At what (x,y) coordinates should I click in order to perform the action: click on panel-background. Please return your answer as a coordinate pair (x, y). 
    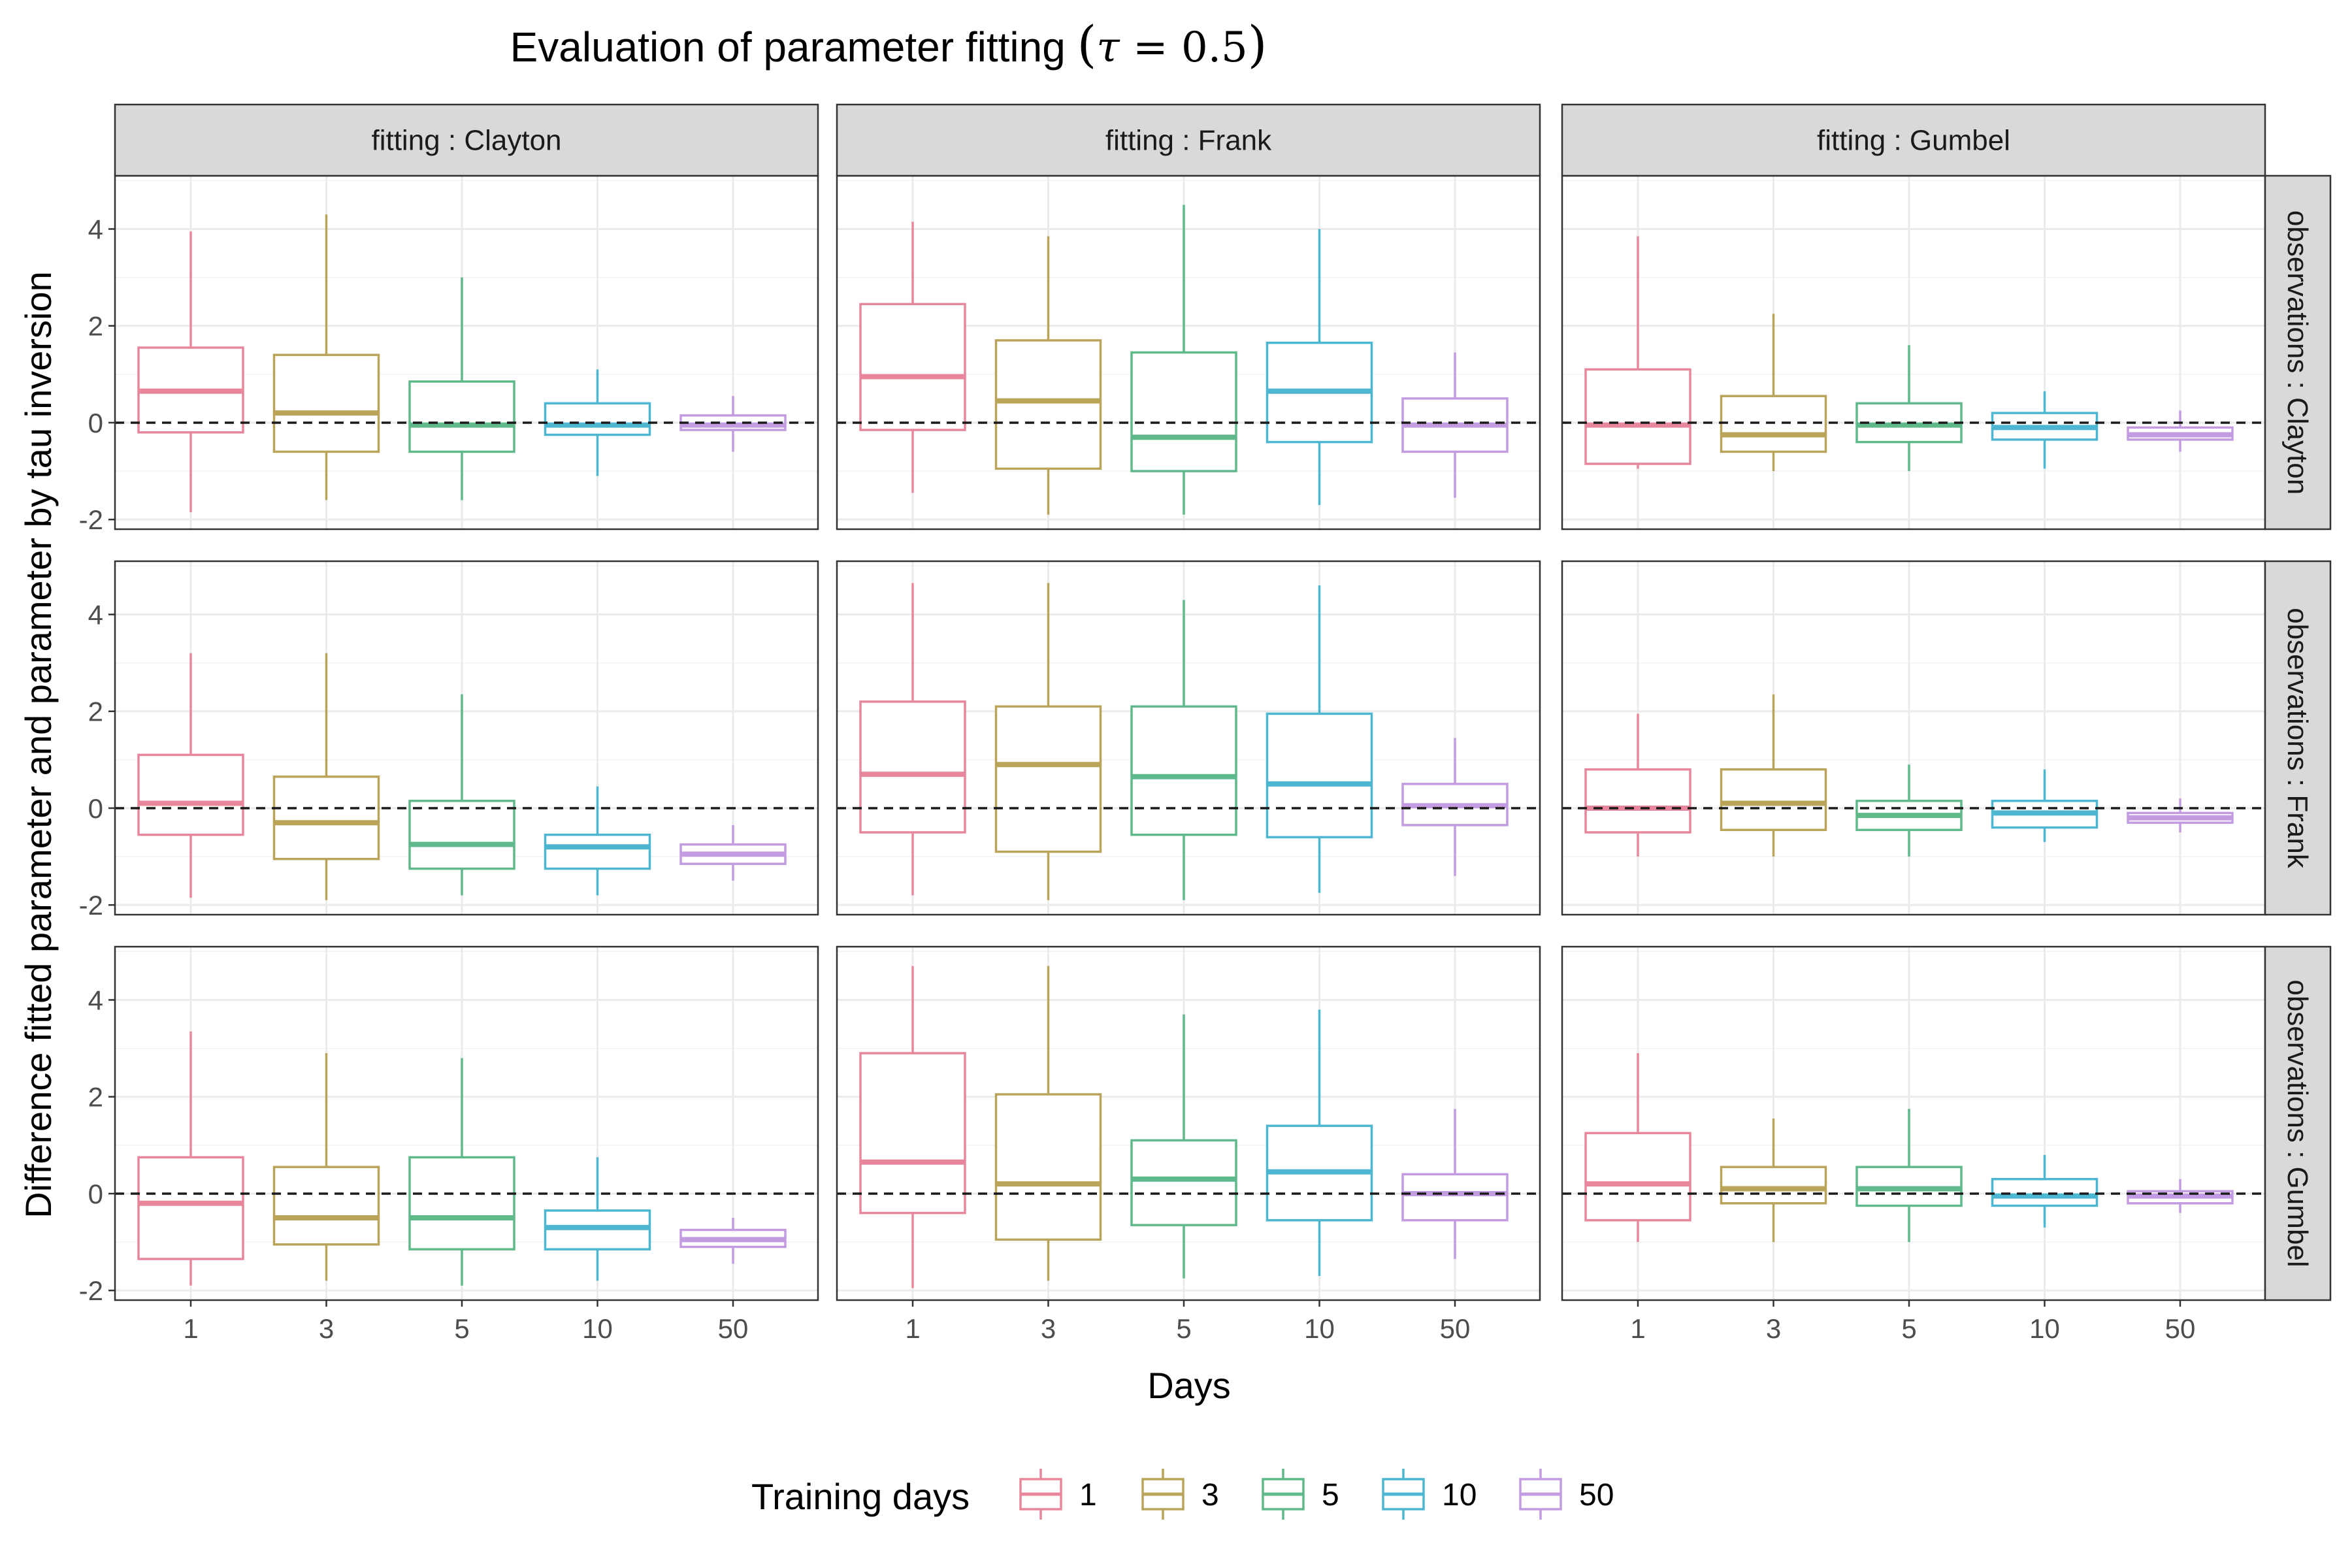
    Looking at the image, I should click on (1913, 738).